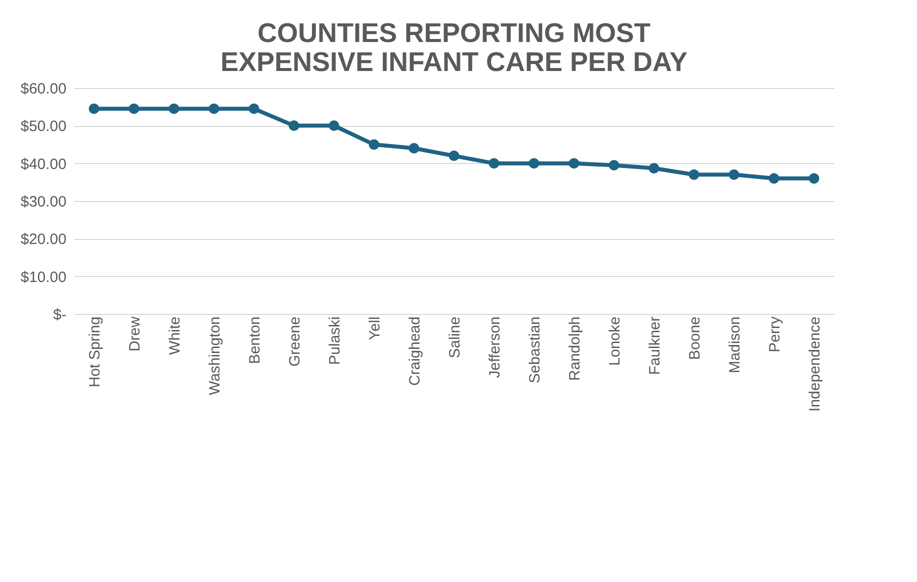 This screenshot has width=917, height=582. Describe the element at coordinates (175, 335) in the screenshot. I see `x-tick-label: White` at that location.